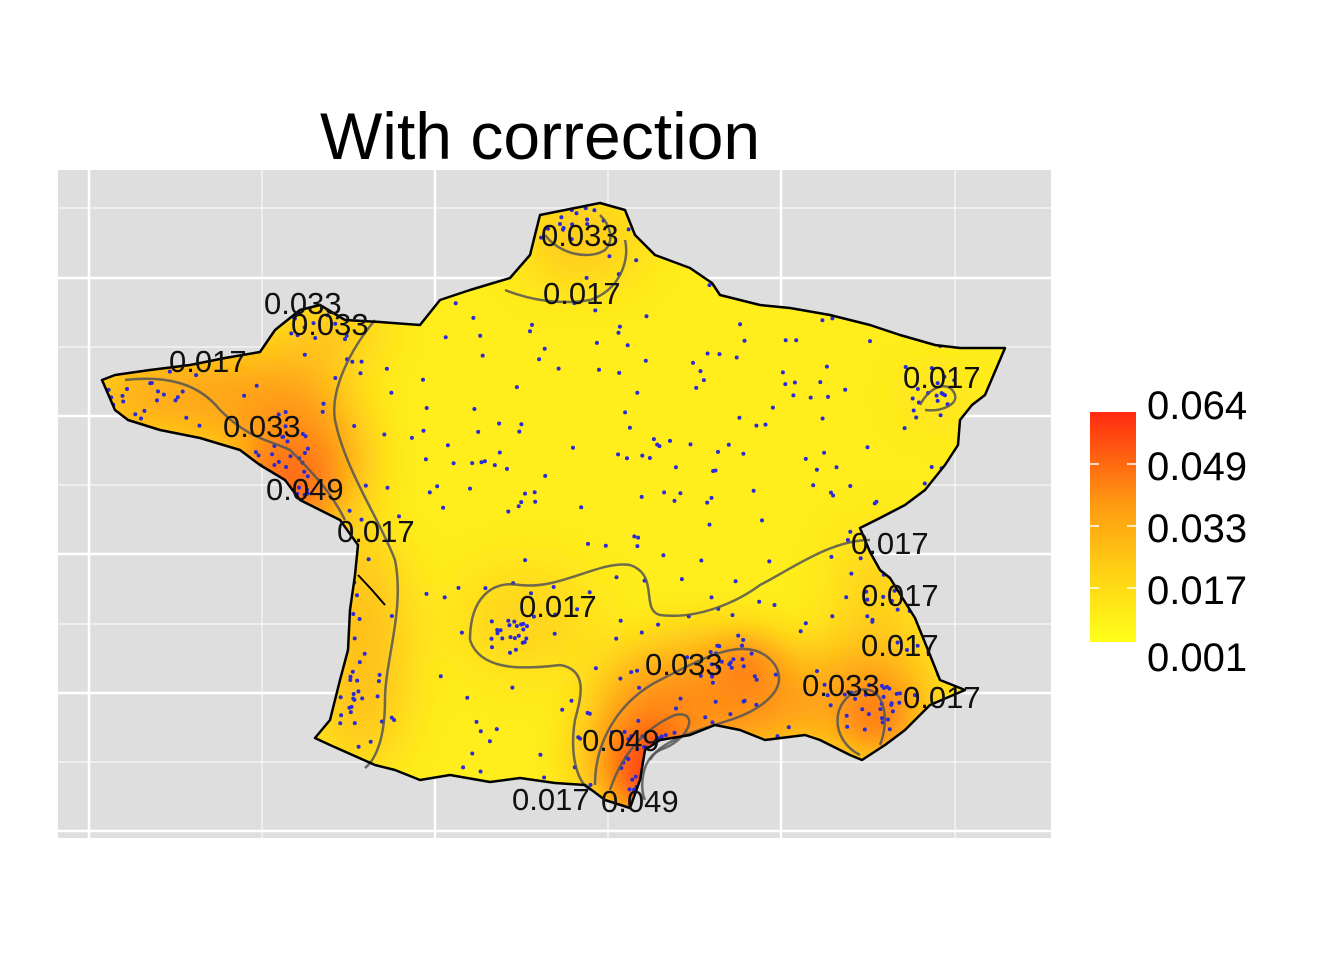  I want to click on legend-ticks, so click(1113, 526).